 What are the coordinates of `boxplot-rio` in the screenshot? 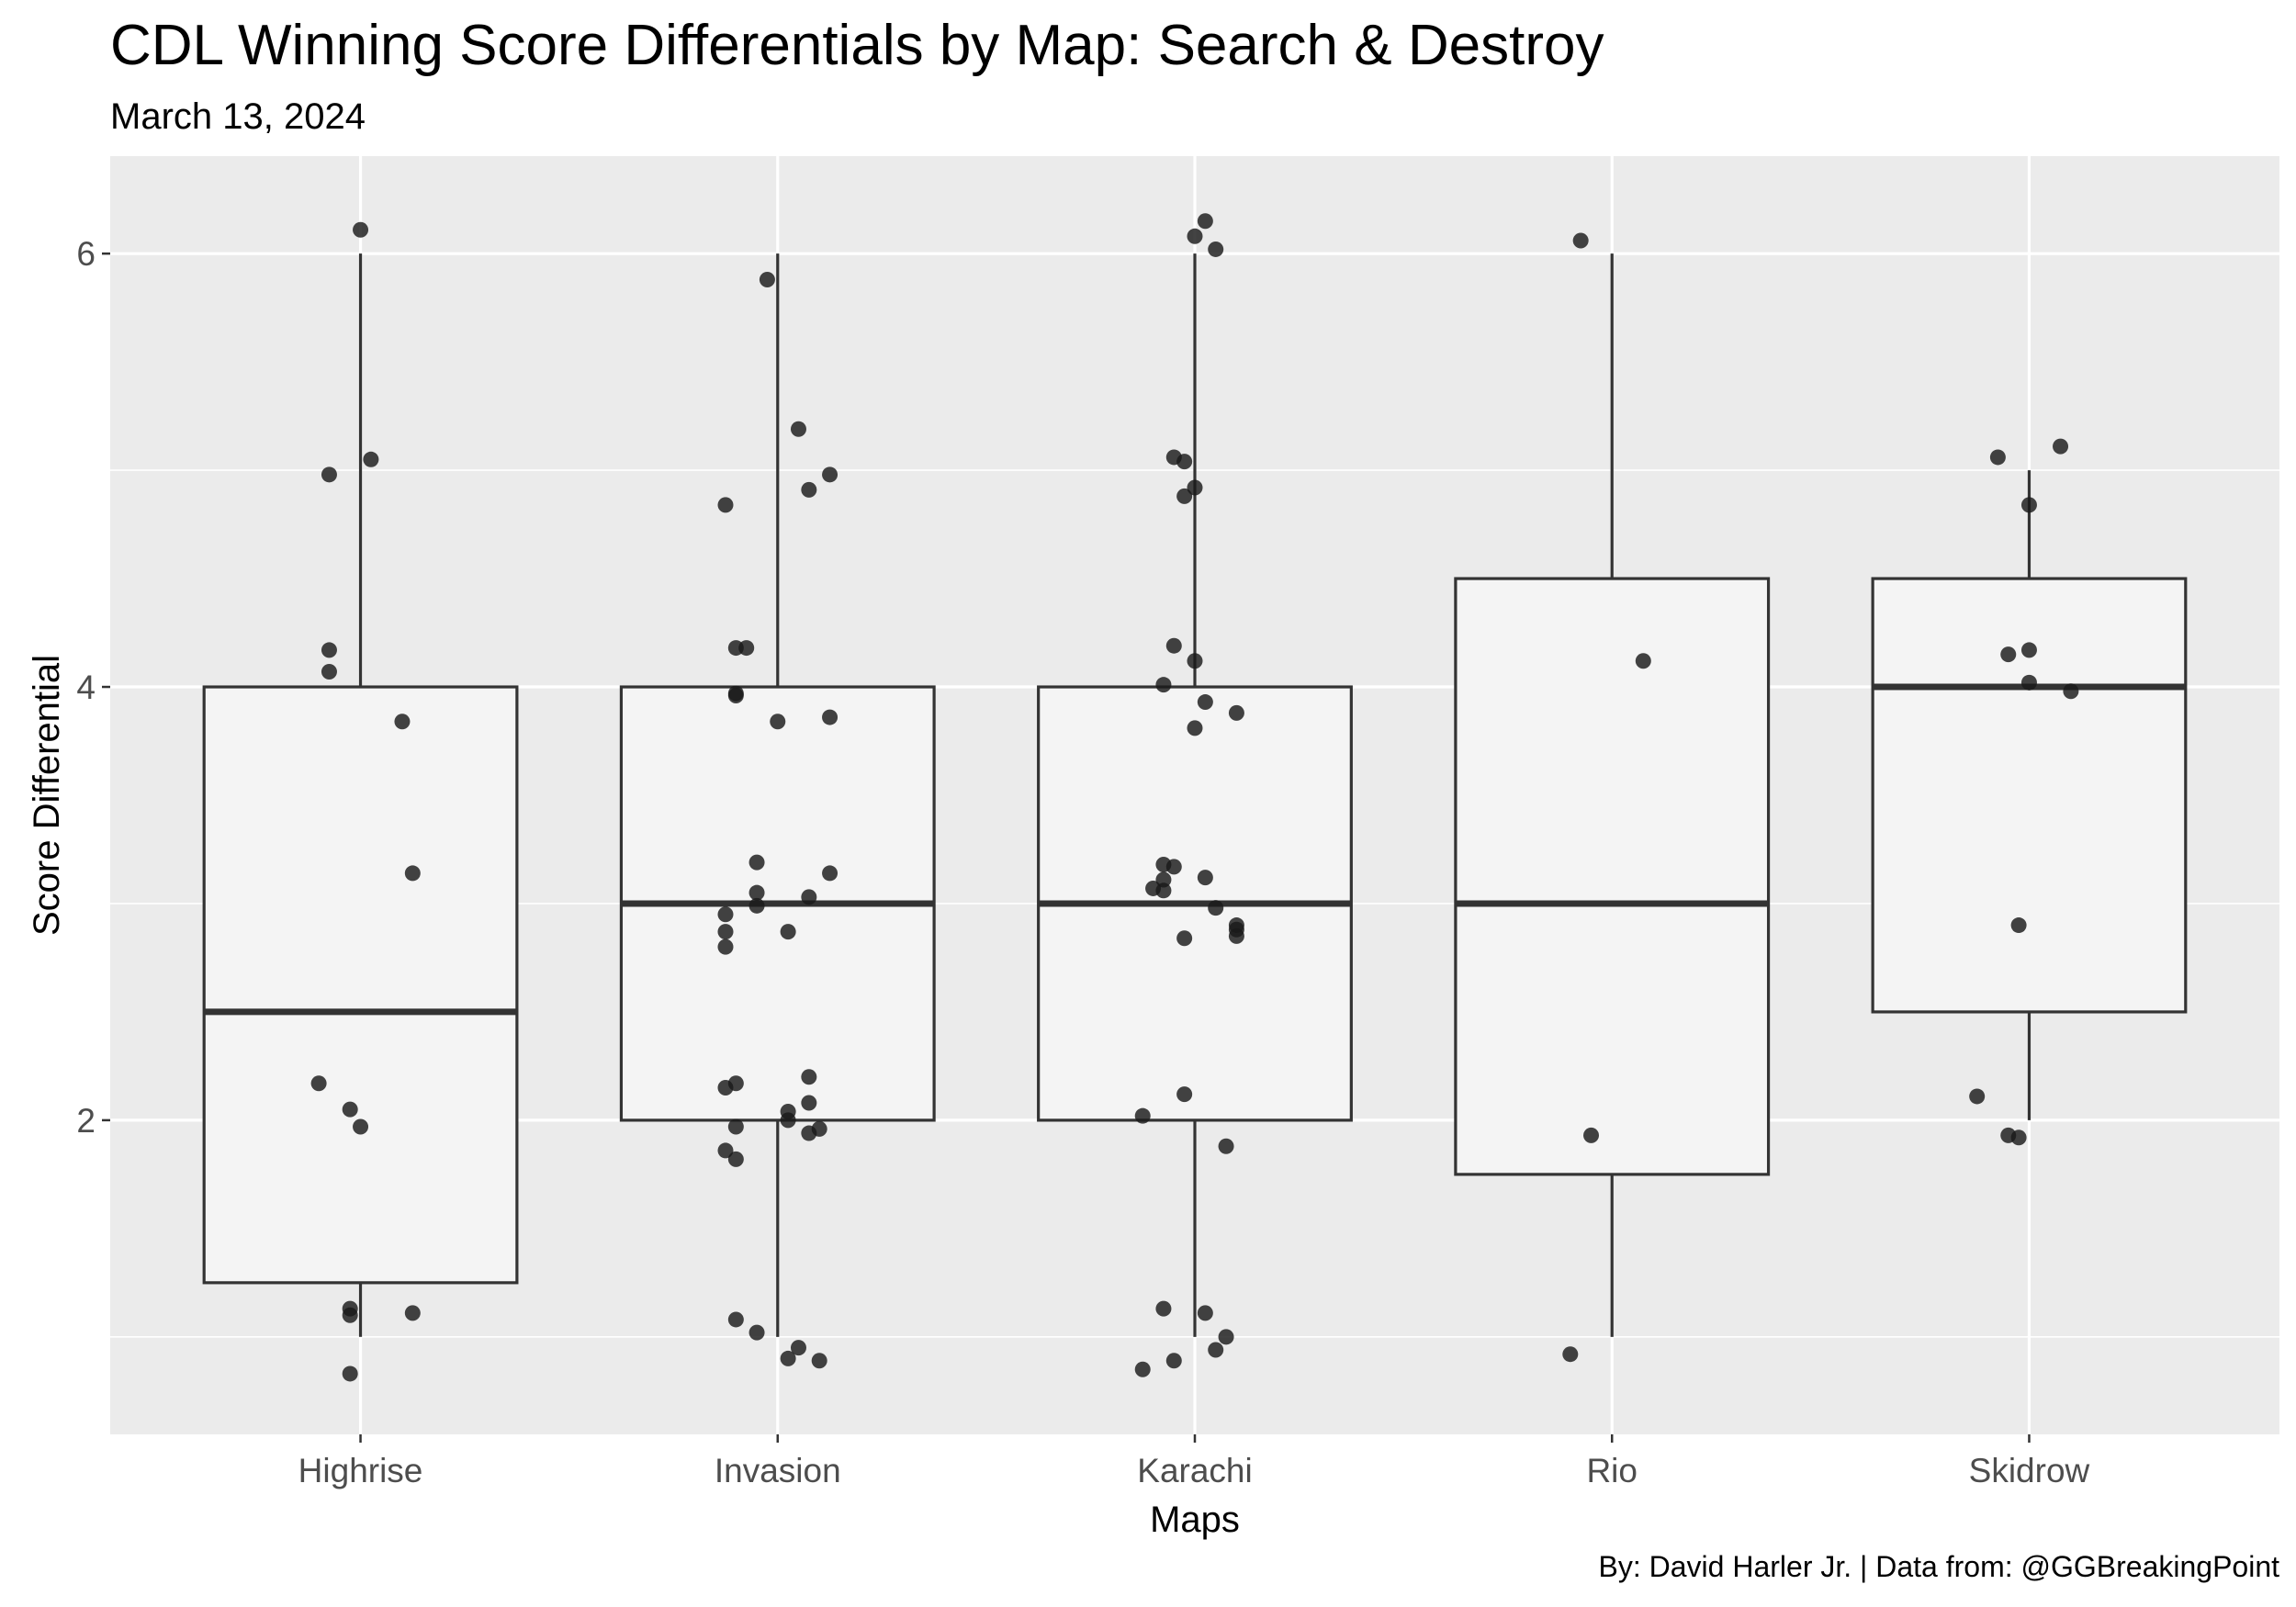 It's located at (1612, 795).